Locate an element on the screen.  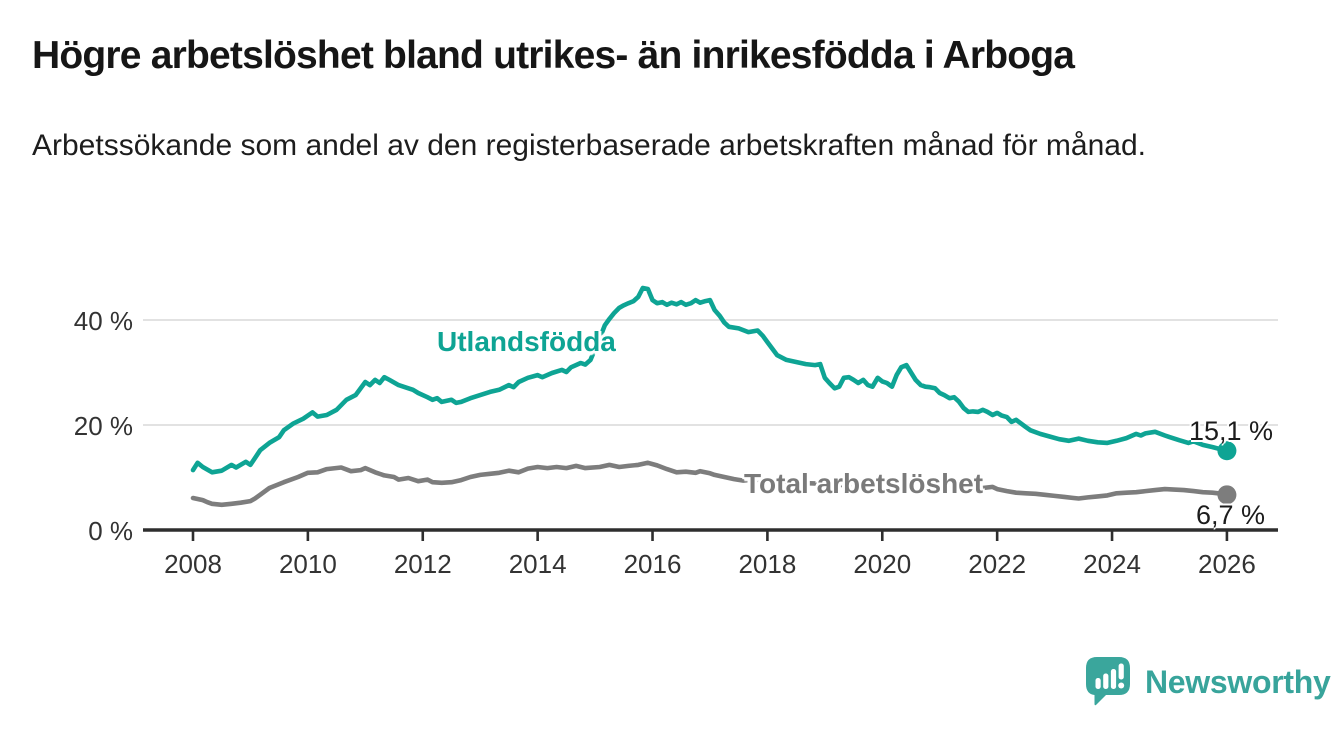
series-end-dot-utlandsfodda is located at coordinates (1227, 451).